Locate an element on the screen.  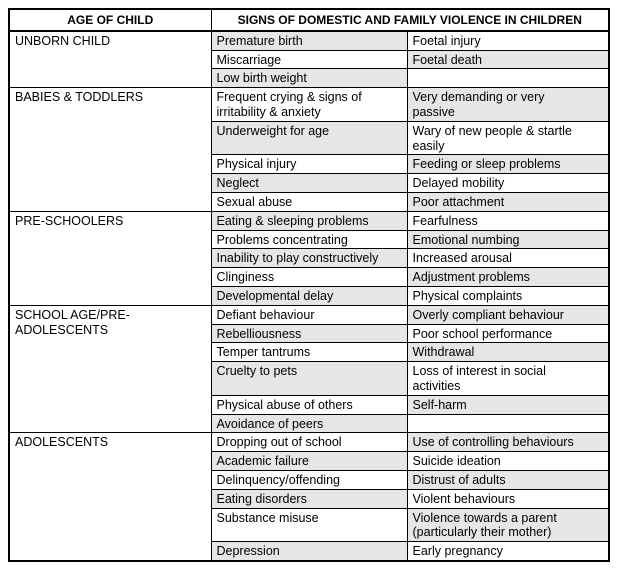
sign-cell-right: Early pregnancy is located at coordinates (508, 551).